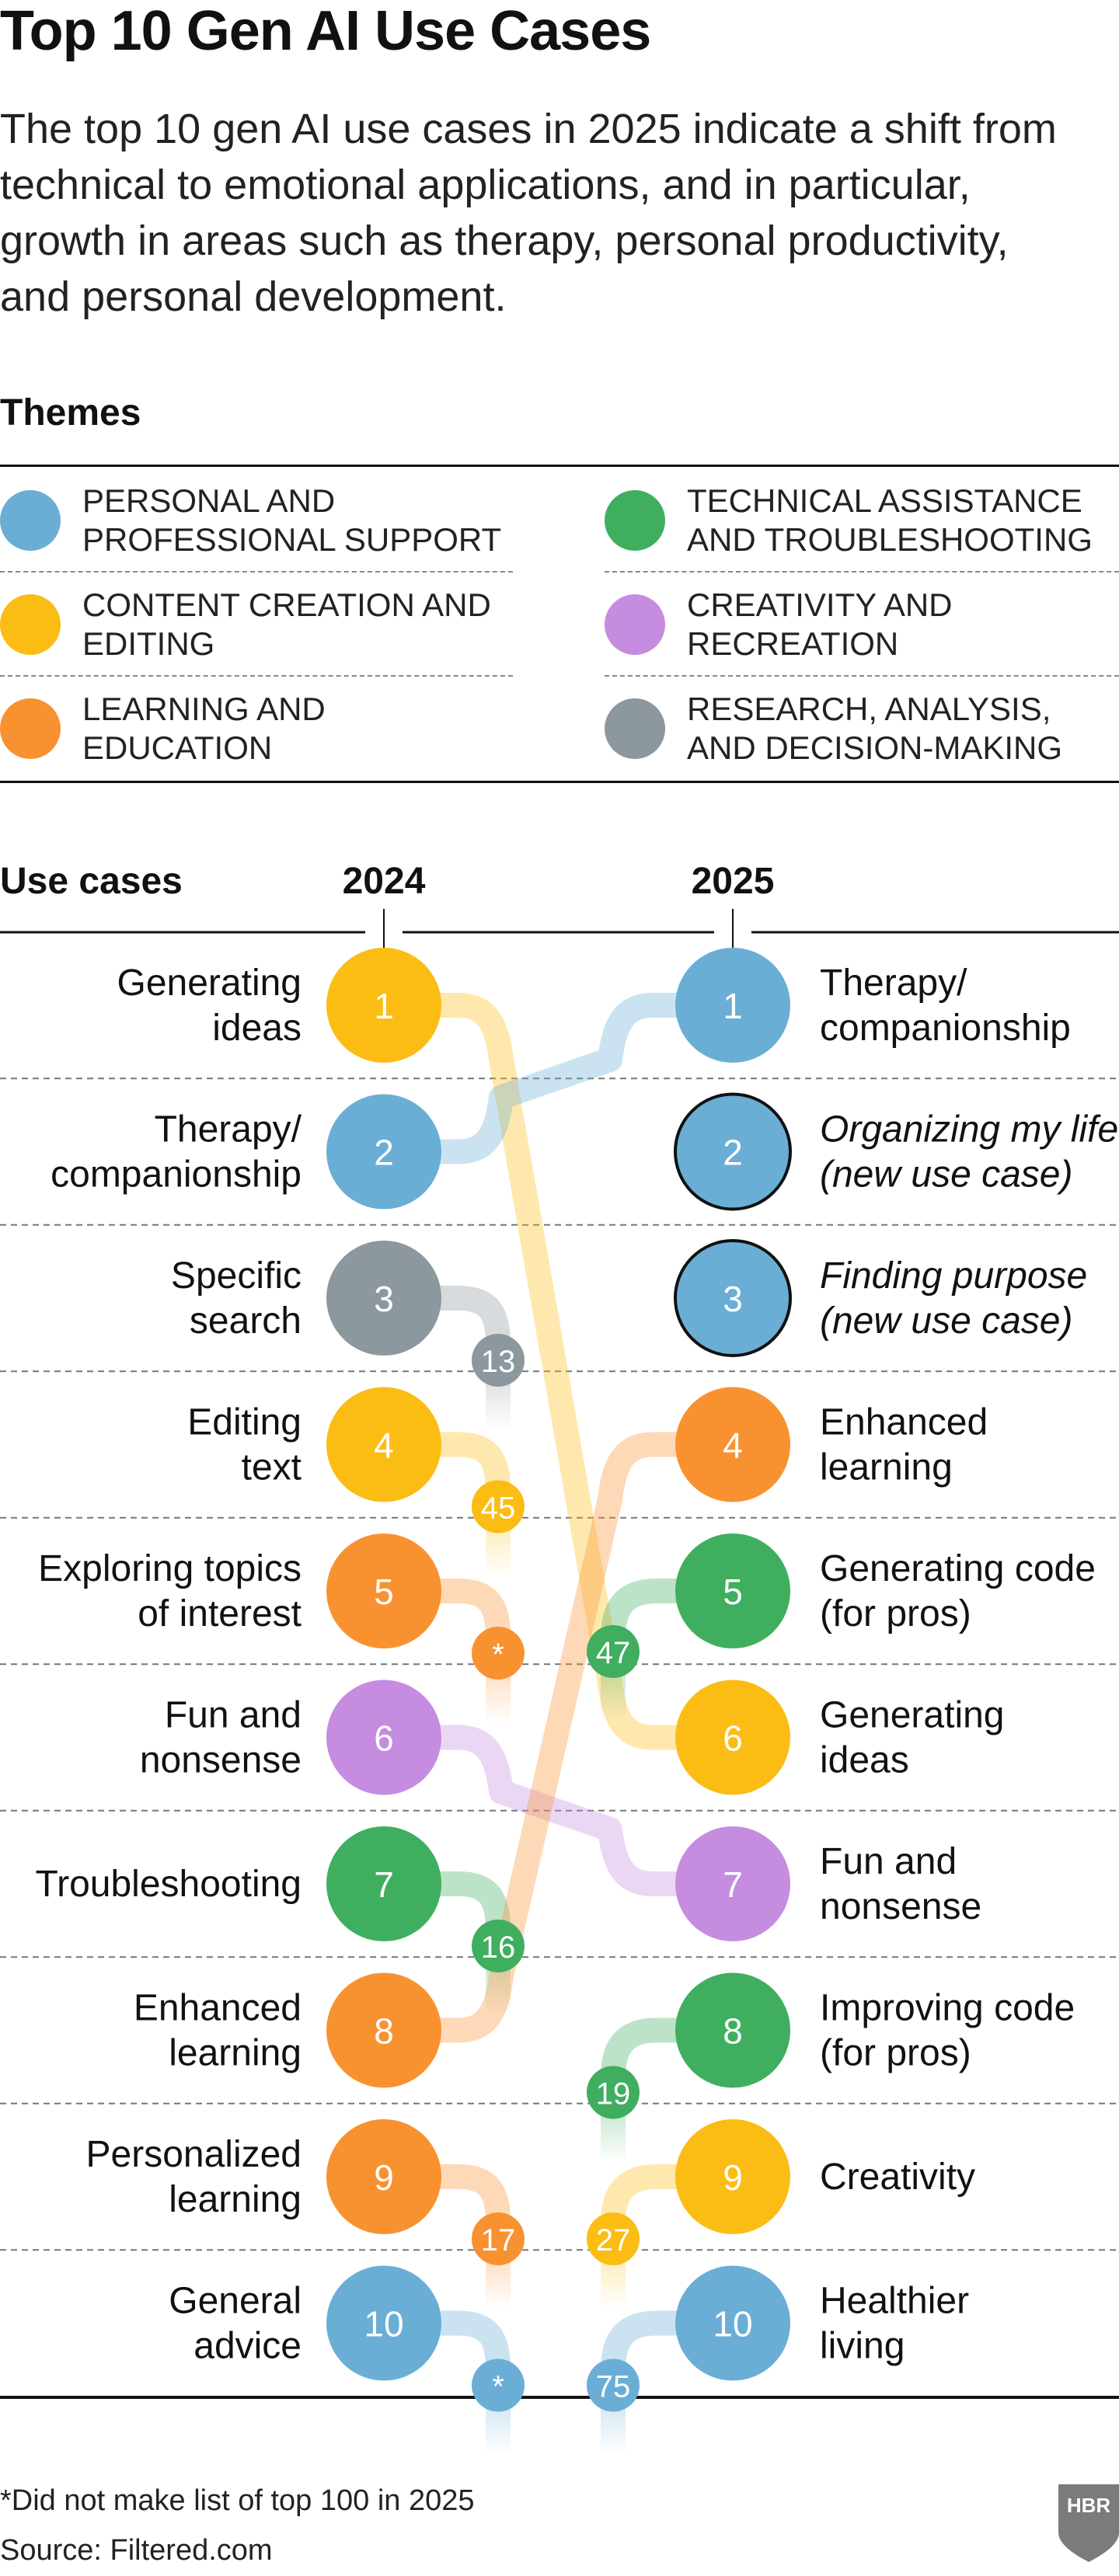  Describe the element at coordinates (969, 1129) in the screenshot. I see `use-case-label: Organizing my life` at that location.